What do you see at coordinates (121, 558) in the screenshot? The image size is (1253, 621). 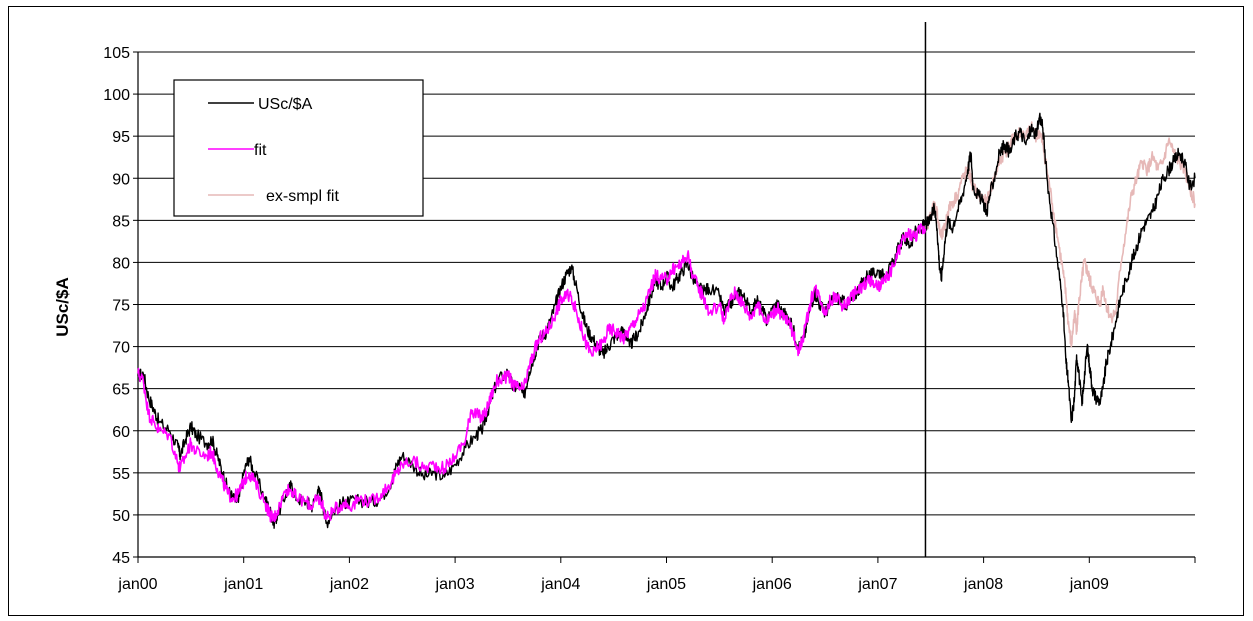 I see `y-tick-label: 45` at bounding box center [121, 558].